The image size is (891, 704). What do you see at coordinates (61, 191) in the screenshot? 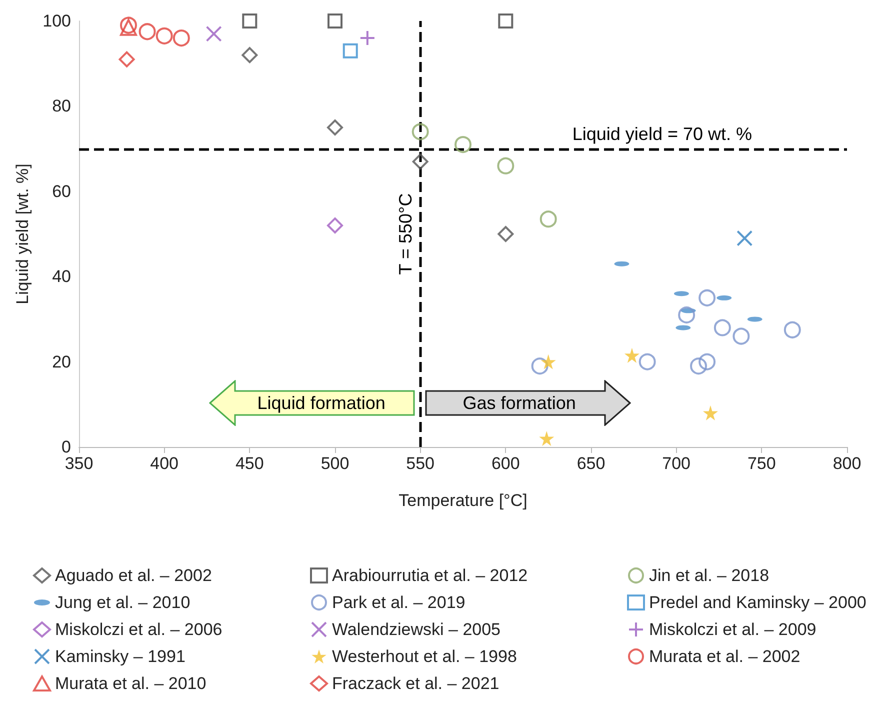
I see `y-tick-label: 60` at bounding box center [61, 191].